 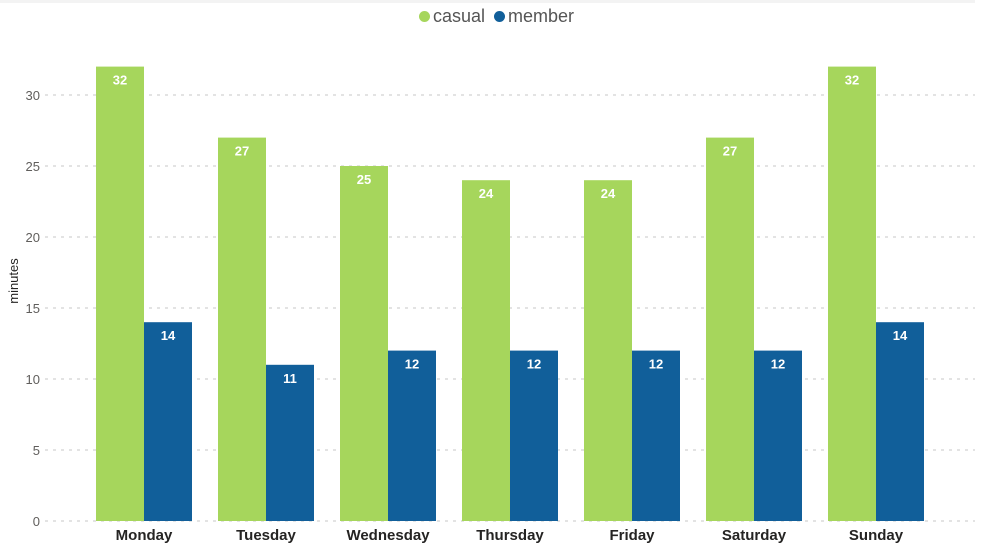 What do you see at coordinates (168, 335) in the screenshot?
I see `data-label-member-monday: 14` at bounding box center [168, 335].